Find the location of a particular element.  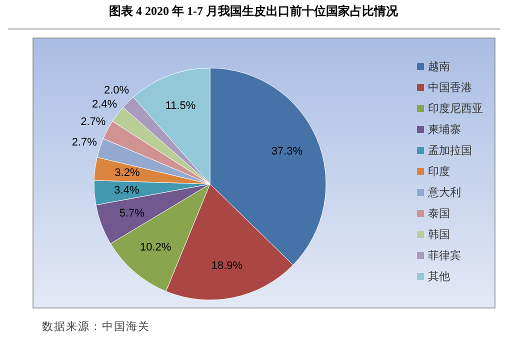

legend-label: 其他 is located at coordinates (439, 276).